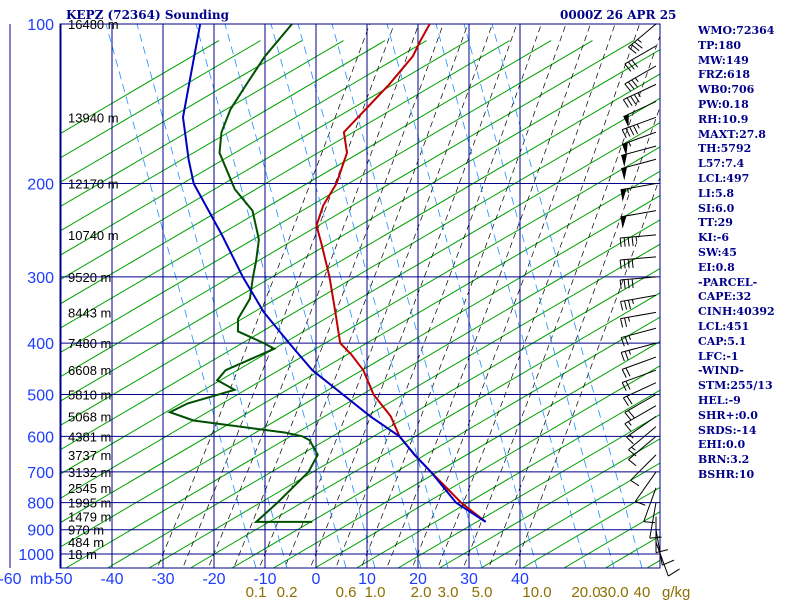  What do you see at coordinates (111, 579) in the screenshot?
I see `temperature-tick-label: -40` at bounding box center [111, 579].